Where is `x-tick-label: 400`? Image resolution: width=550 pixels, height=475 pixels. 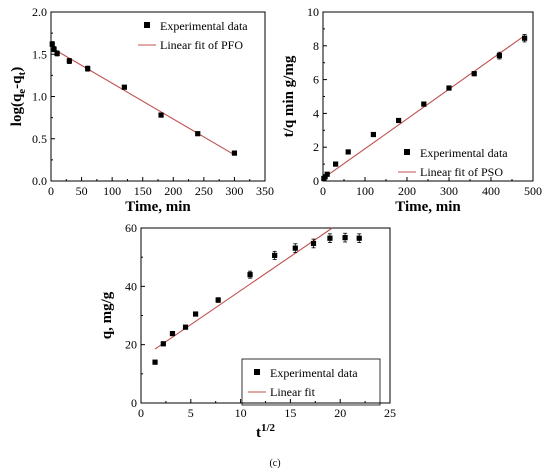 x-tick-label: 400 is located at coordinates (491, 191).